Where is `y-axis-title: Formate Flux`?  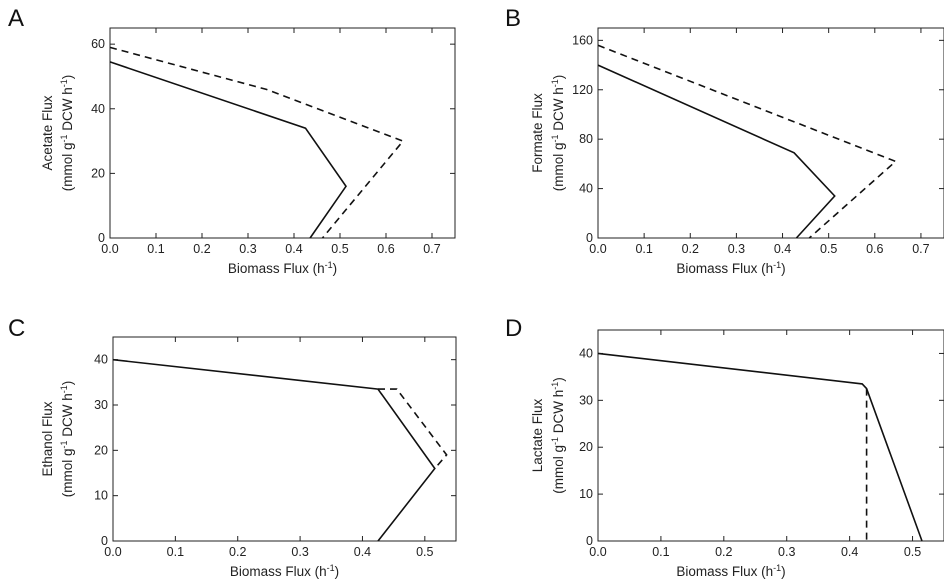 y-axis-title: Formate Flux is located at coordinates (537, 133).